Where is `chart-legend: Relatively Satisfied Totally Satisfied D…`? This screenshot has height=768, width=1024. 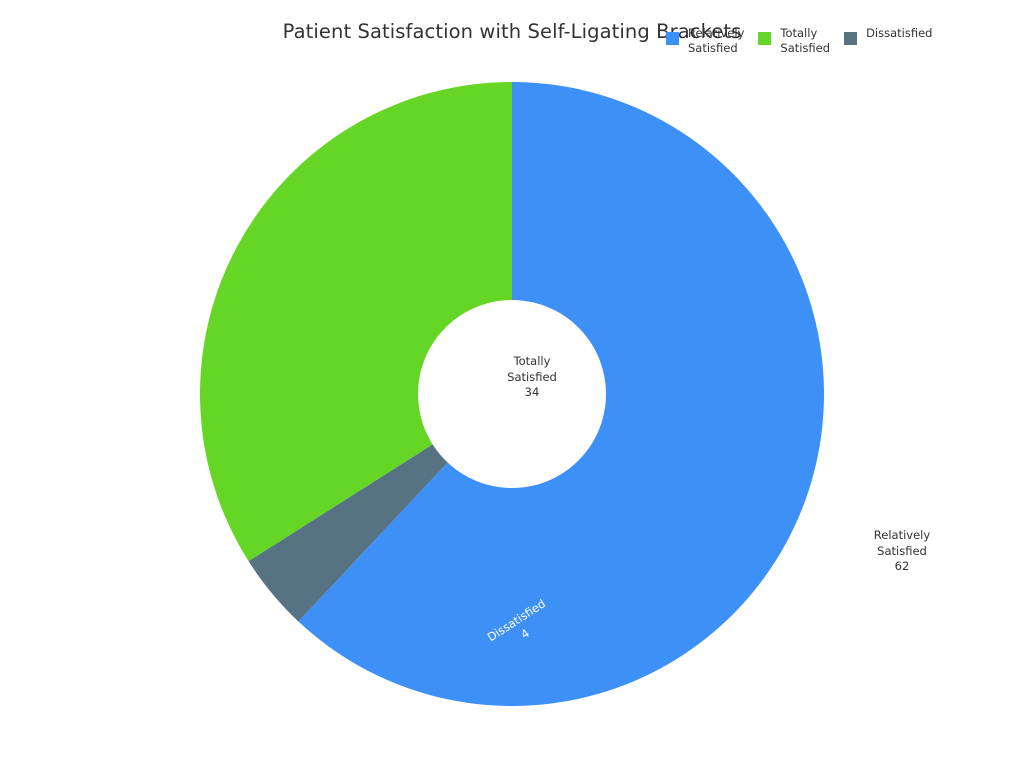
chart-legend: Relatively Satisfied Totally Satisfied D… is located at coordinates (831, 48).